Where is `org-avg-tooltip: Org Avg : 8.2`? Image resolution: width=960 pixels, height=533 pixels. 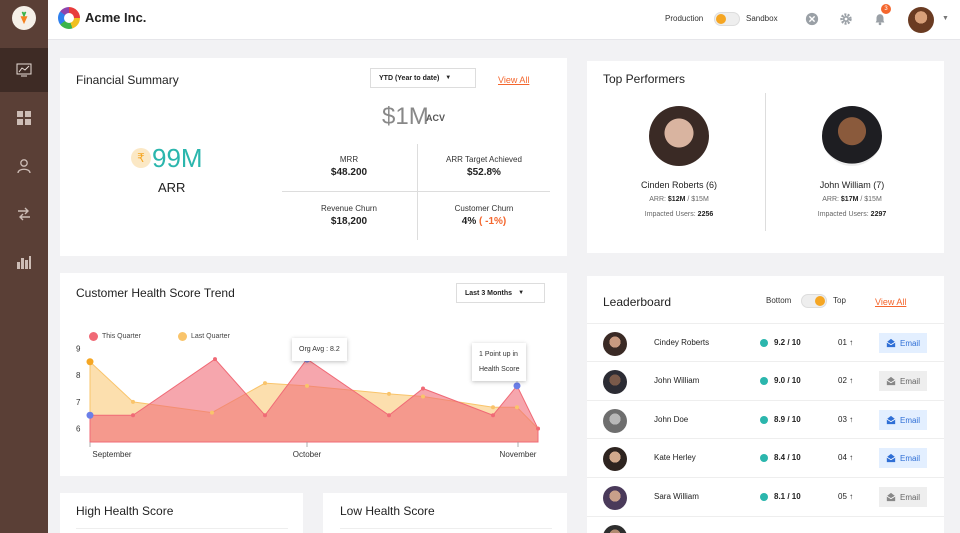
org-avg-tooltip: Org Avg : 8.2 is located at coordinates (319, 349).